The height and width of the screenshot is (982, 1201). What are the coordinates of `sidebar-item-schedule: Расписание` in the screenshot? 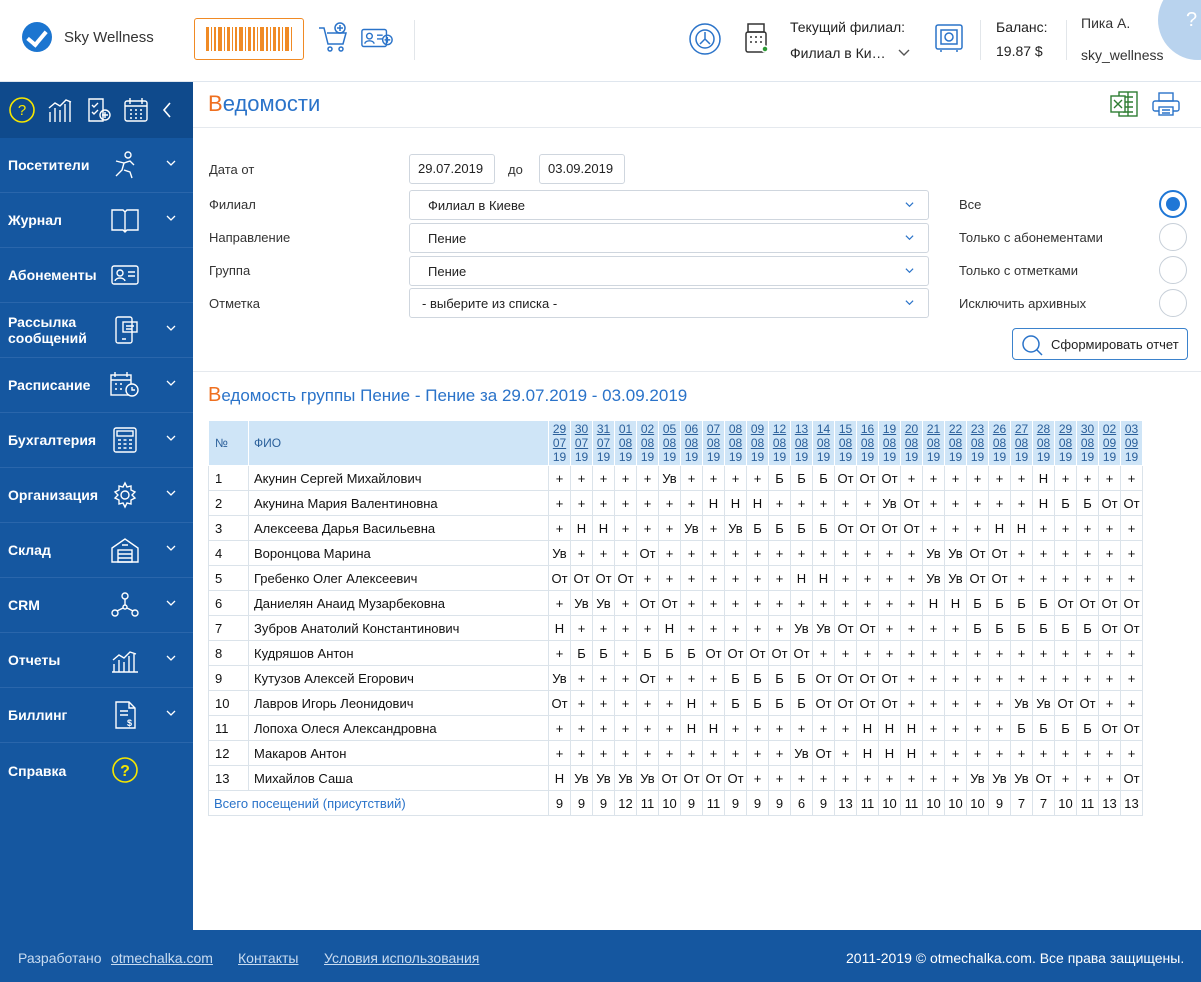 It's located at (96, 385).